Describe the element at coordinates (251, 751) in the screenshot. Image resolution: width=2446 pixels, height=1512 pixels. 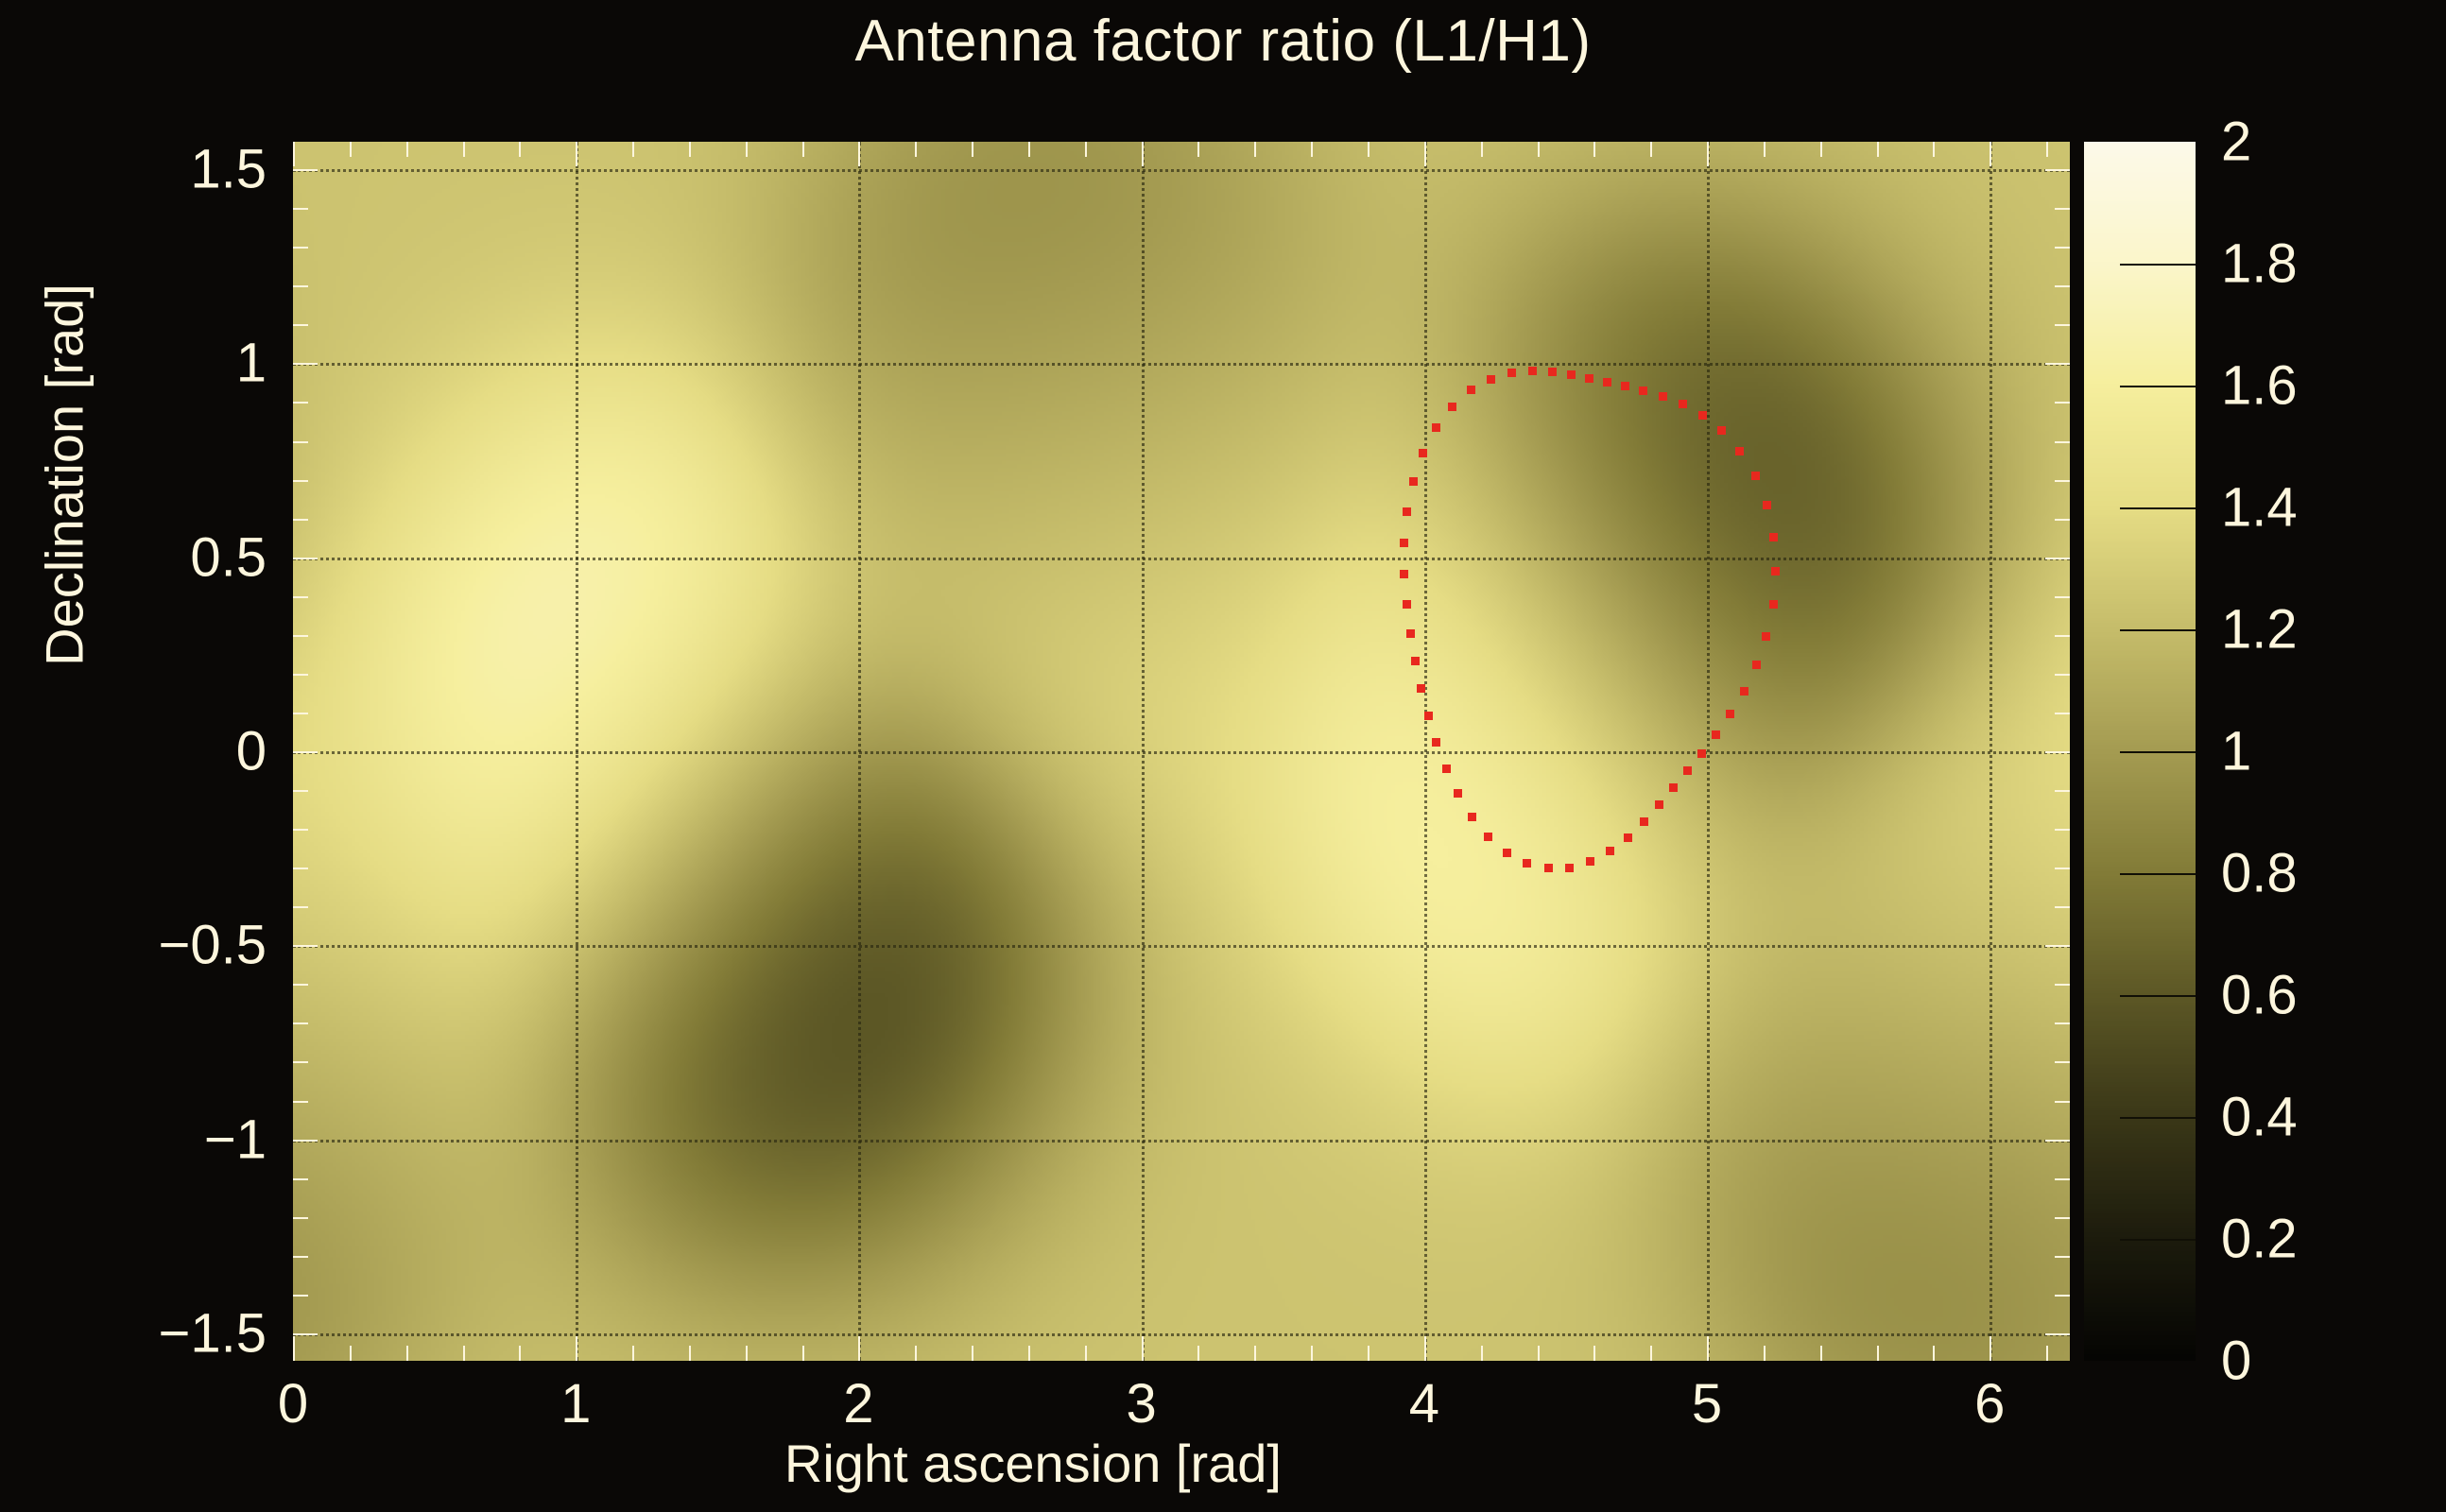
I see `y-axis-tick-label: 0` at that location.